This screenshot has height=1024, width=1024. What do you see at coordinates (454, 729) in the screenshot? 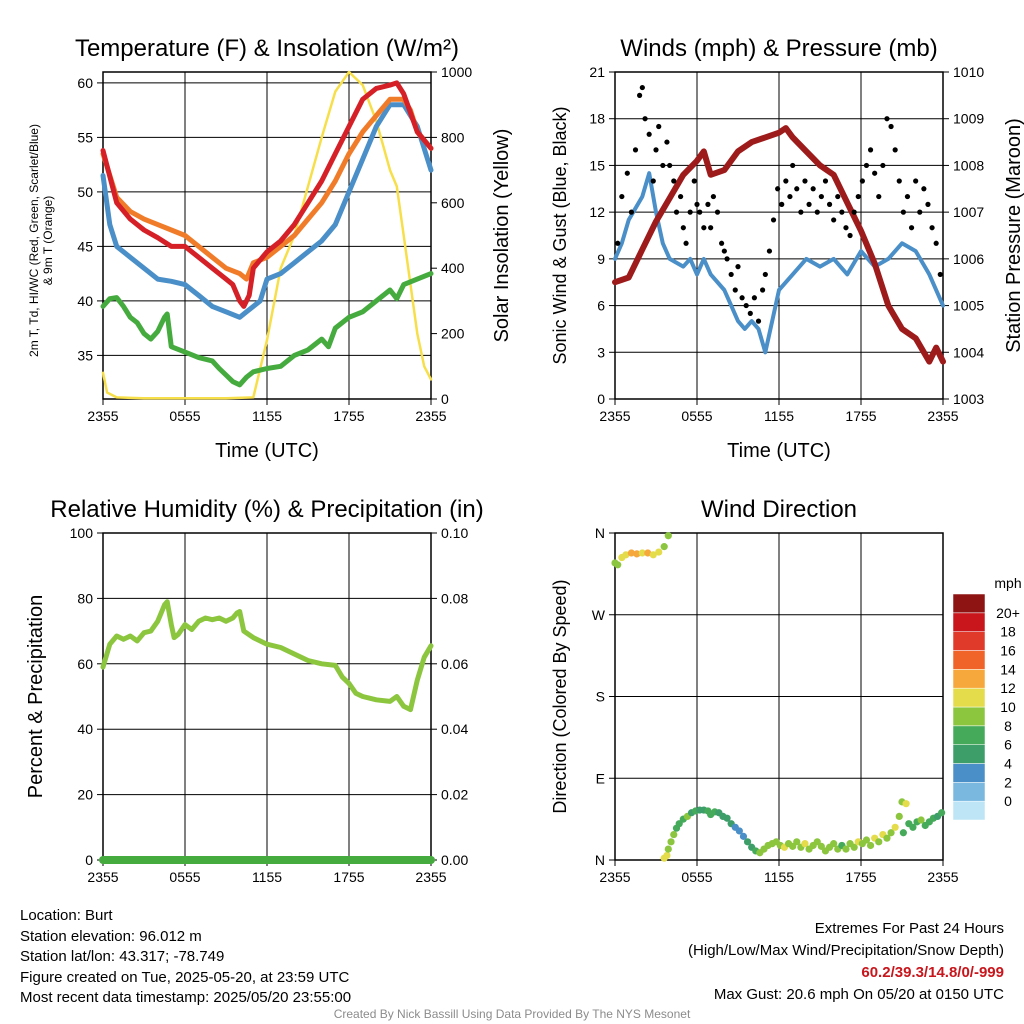
I see `y2-tick-label: 0.04` at bounding box center [454, 729].